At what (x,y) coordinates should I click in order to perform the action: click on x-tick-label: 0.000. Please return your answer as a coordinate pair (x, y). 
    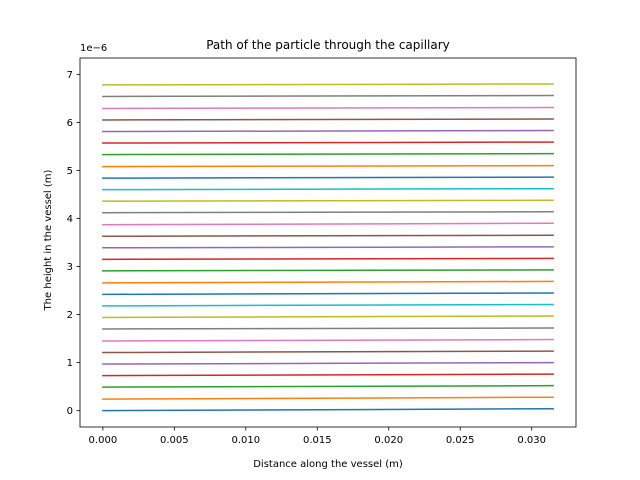
    Looking at the image, I should click on (103, 440).